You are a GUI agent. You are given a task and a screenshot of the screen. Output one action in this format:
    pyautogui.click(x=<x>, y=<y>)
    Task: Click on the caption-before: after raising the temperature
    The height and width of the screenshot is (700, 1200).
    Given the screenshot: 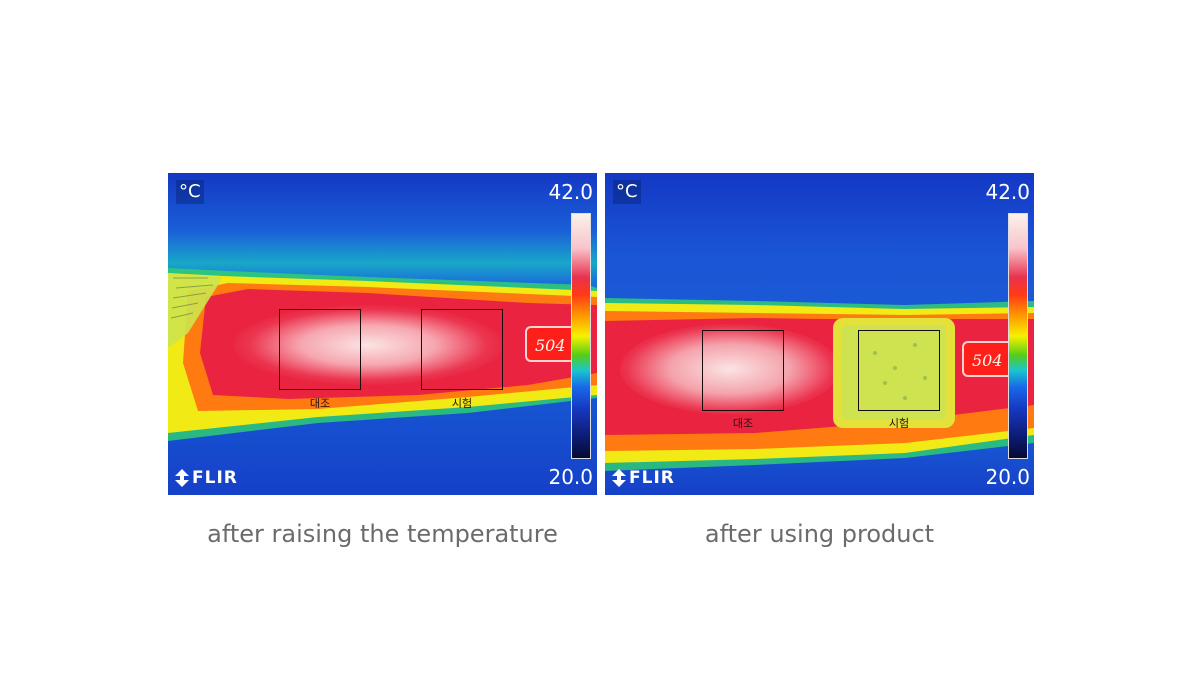 What is the action you would take?
    pyautogui.click(x=382, y=534)
    